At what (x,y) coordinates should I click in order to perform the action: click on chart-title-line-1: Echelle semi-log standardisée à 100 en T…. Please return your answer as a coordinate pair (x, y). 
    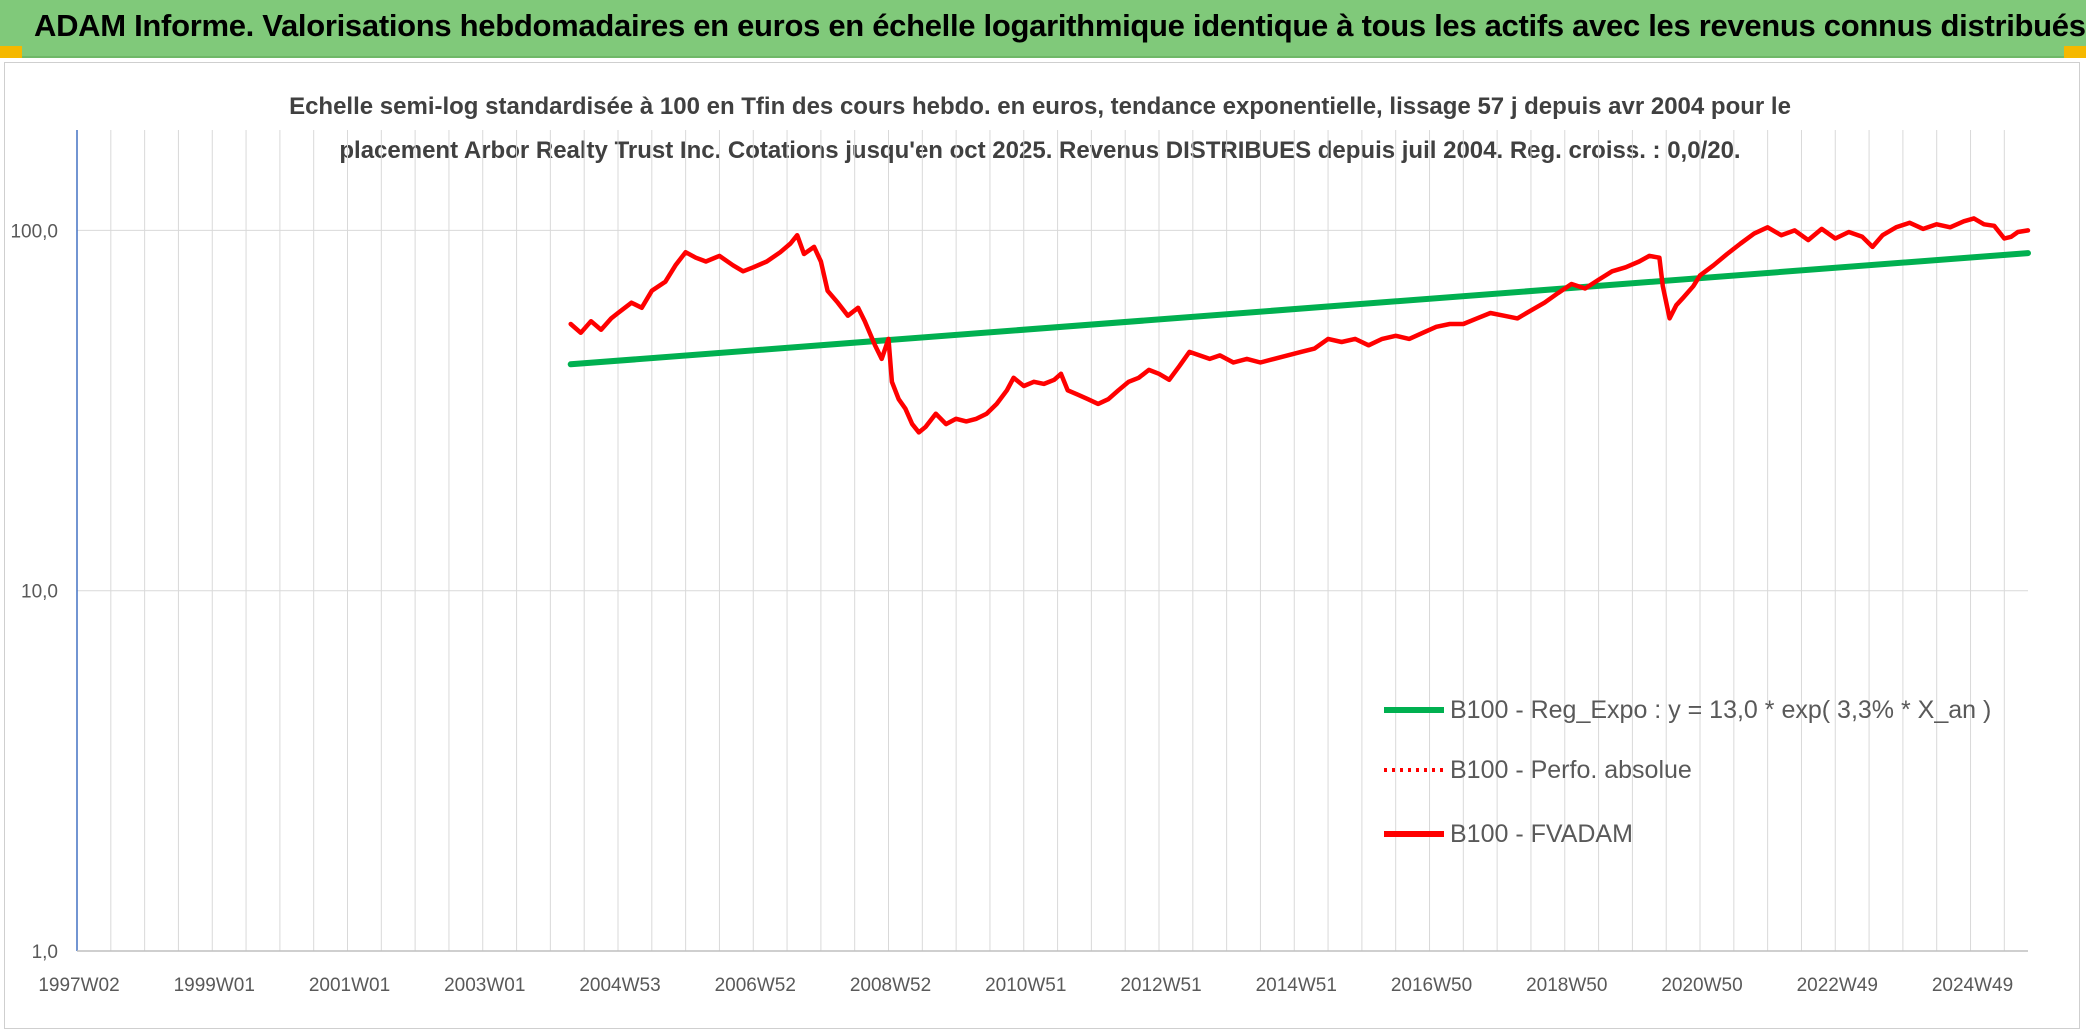
    Looking at the image, I should click on (1040, 106).